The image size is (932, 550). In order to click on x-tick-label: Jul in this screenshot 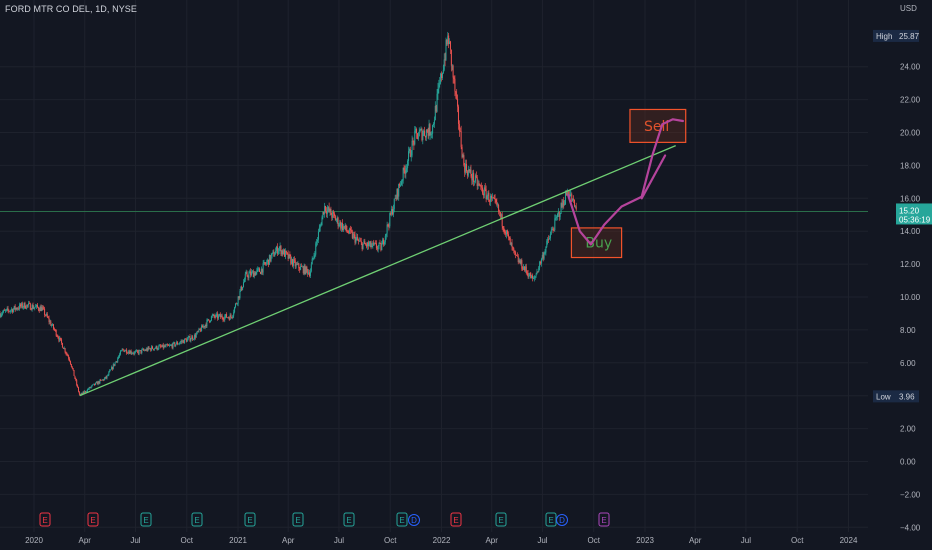, I will do `click(135, 540)`.